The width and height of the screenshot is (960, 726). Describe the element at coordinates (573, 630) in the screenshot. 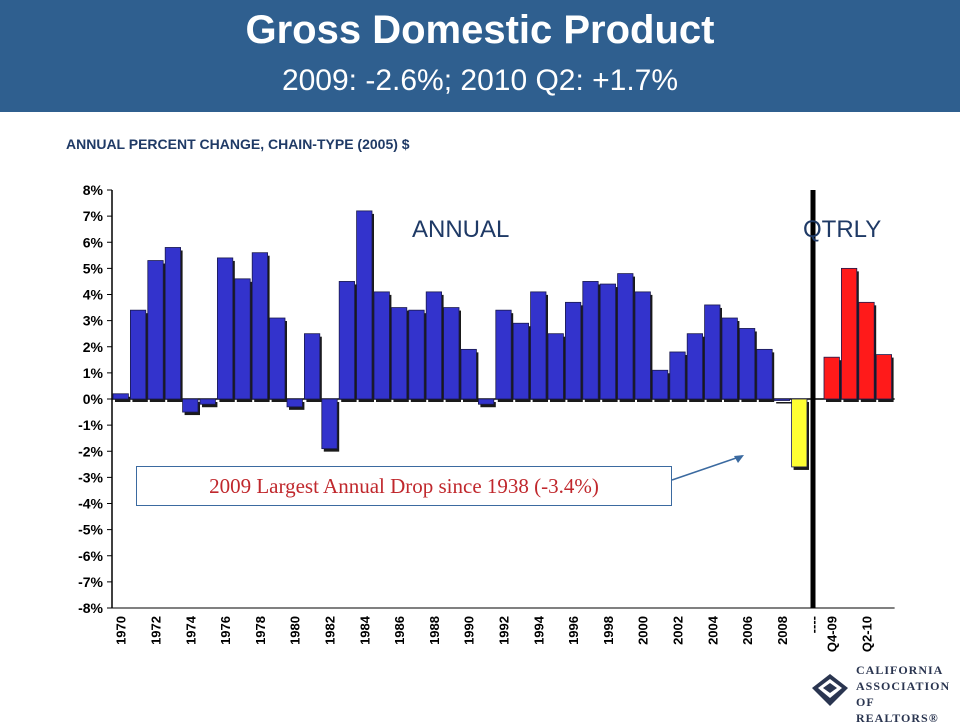

I see `x-tick-label: 1996` at that location.